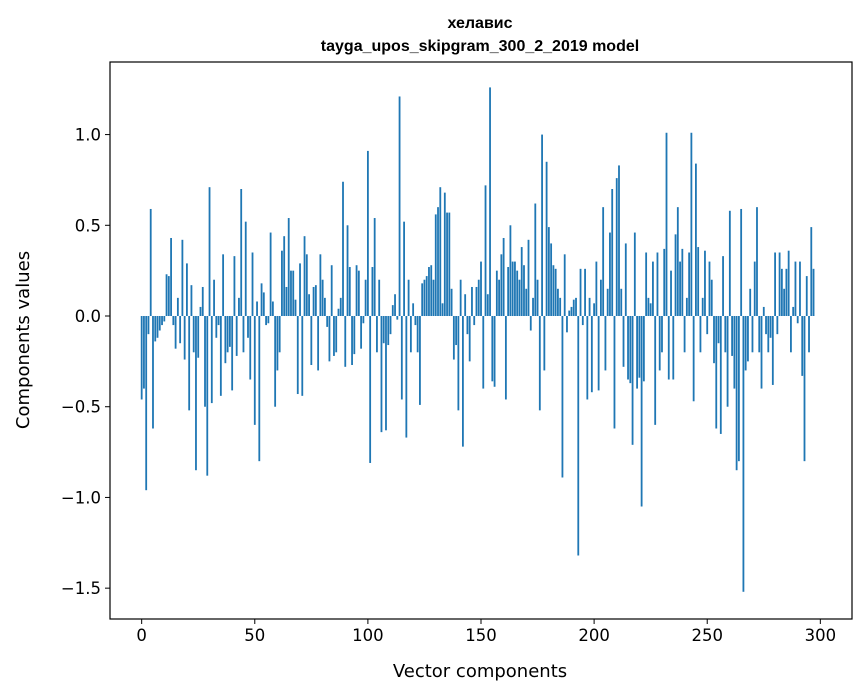 This screenshot has width=867, height=696. Describe the element at coordinates (85, 362) in the screenshot. I see `y-axis-ticks: −1.5 −1.0 −0.5 0.0 0.5 1.0` at that location.